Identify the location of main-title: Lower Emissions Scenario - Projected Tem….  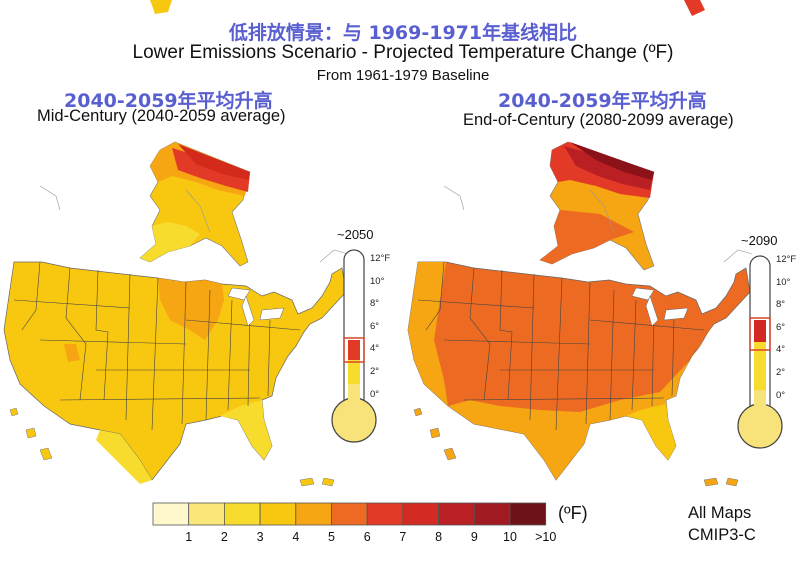
(403, 52).